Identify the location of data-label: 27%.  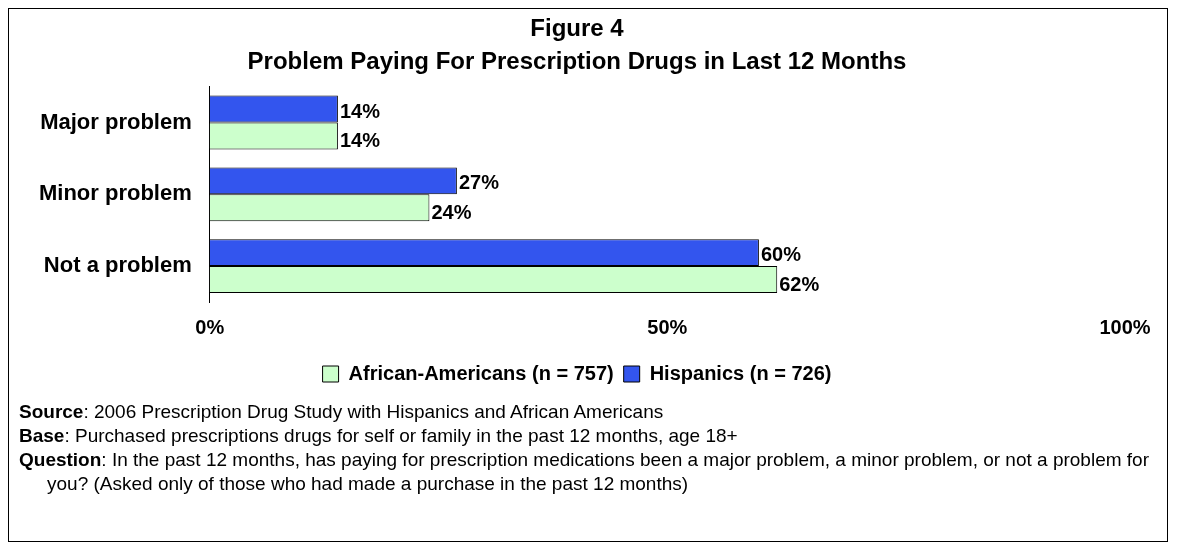
(479, 182).